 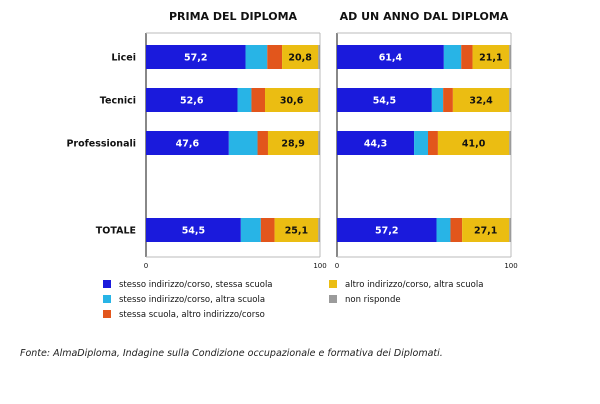 I want to click on legend-item-s3: stessa scuola, altro indirizzo/corso, so click(x=184, y=315).